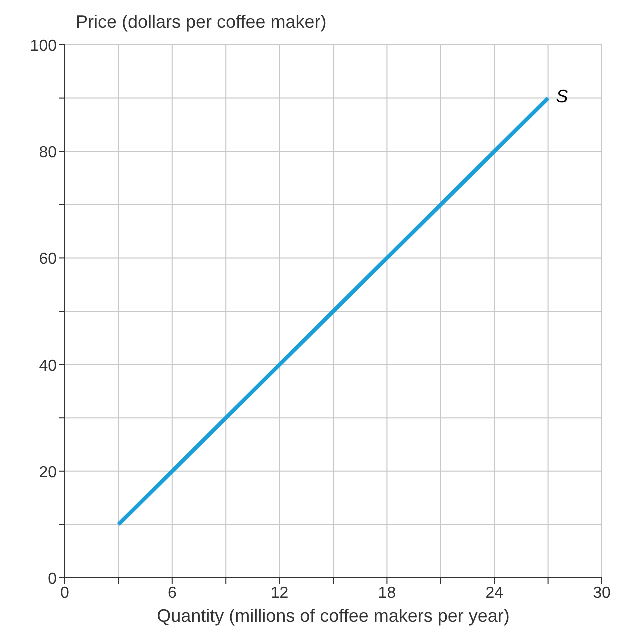 The height and width of the screenshot is (643, 617). What do you see at coordinates (48, 259) in the screenshot?
I see `y-tick-label: 60` at bounding box center [48, 259].